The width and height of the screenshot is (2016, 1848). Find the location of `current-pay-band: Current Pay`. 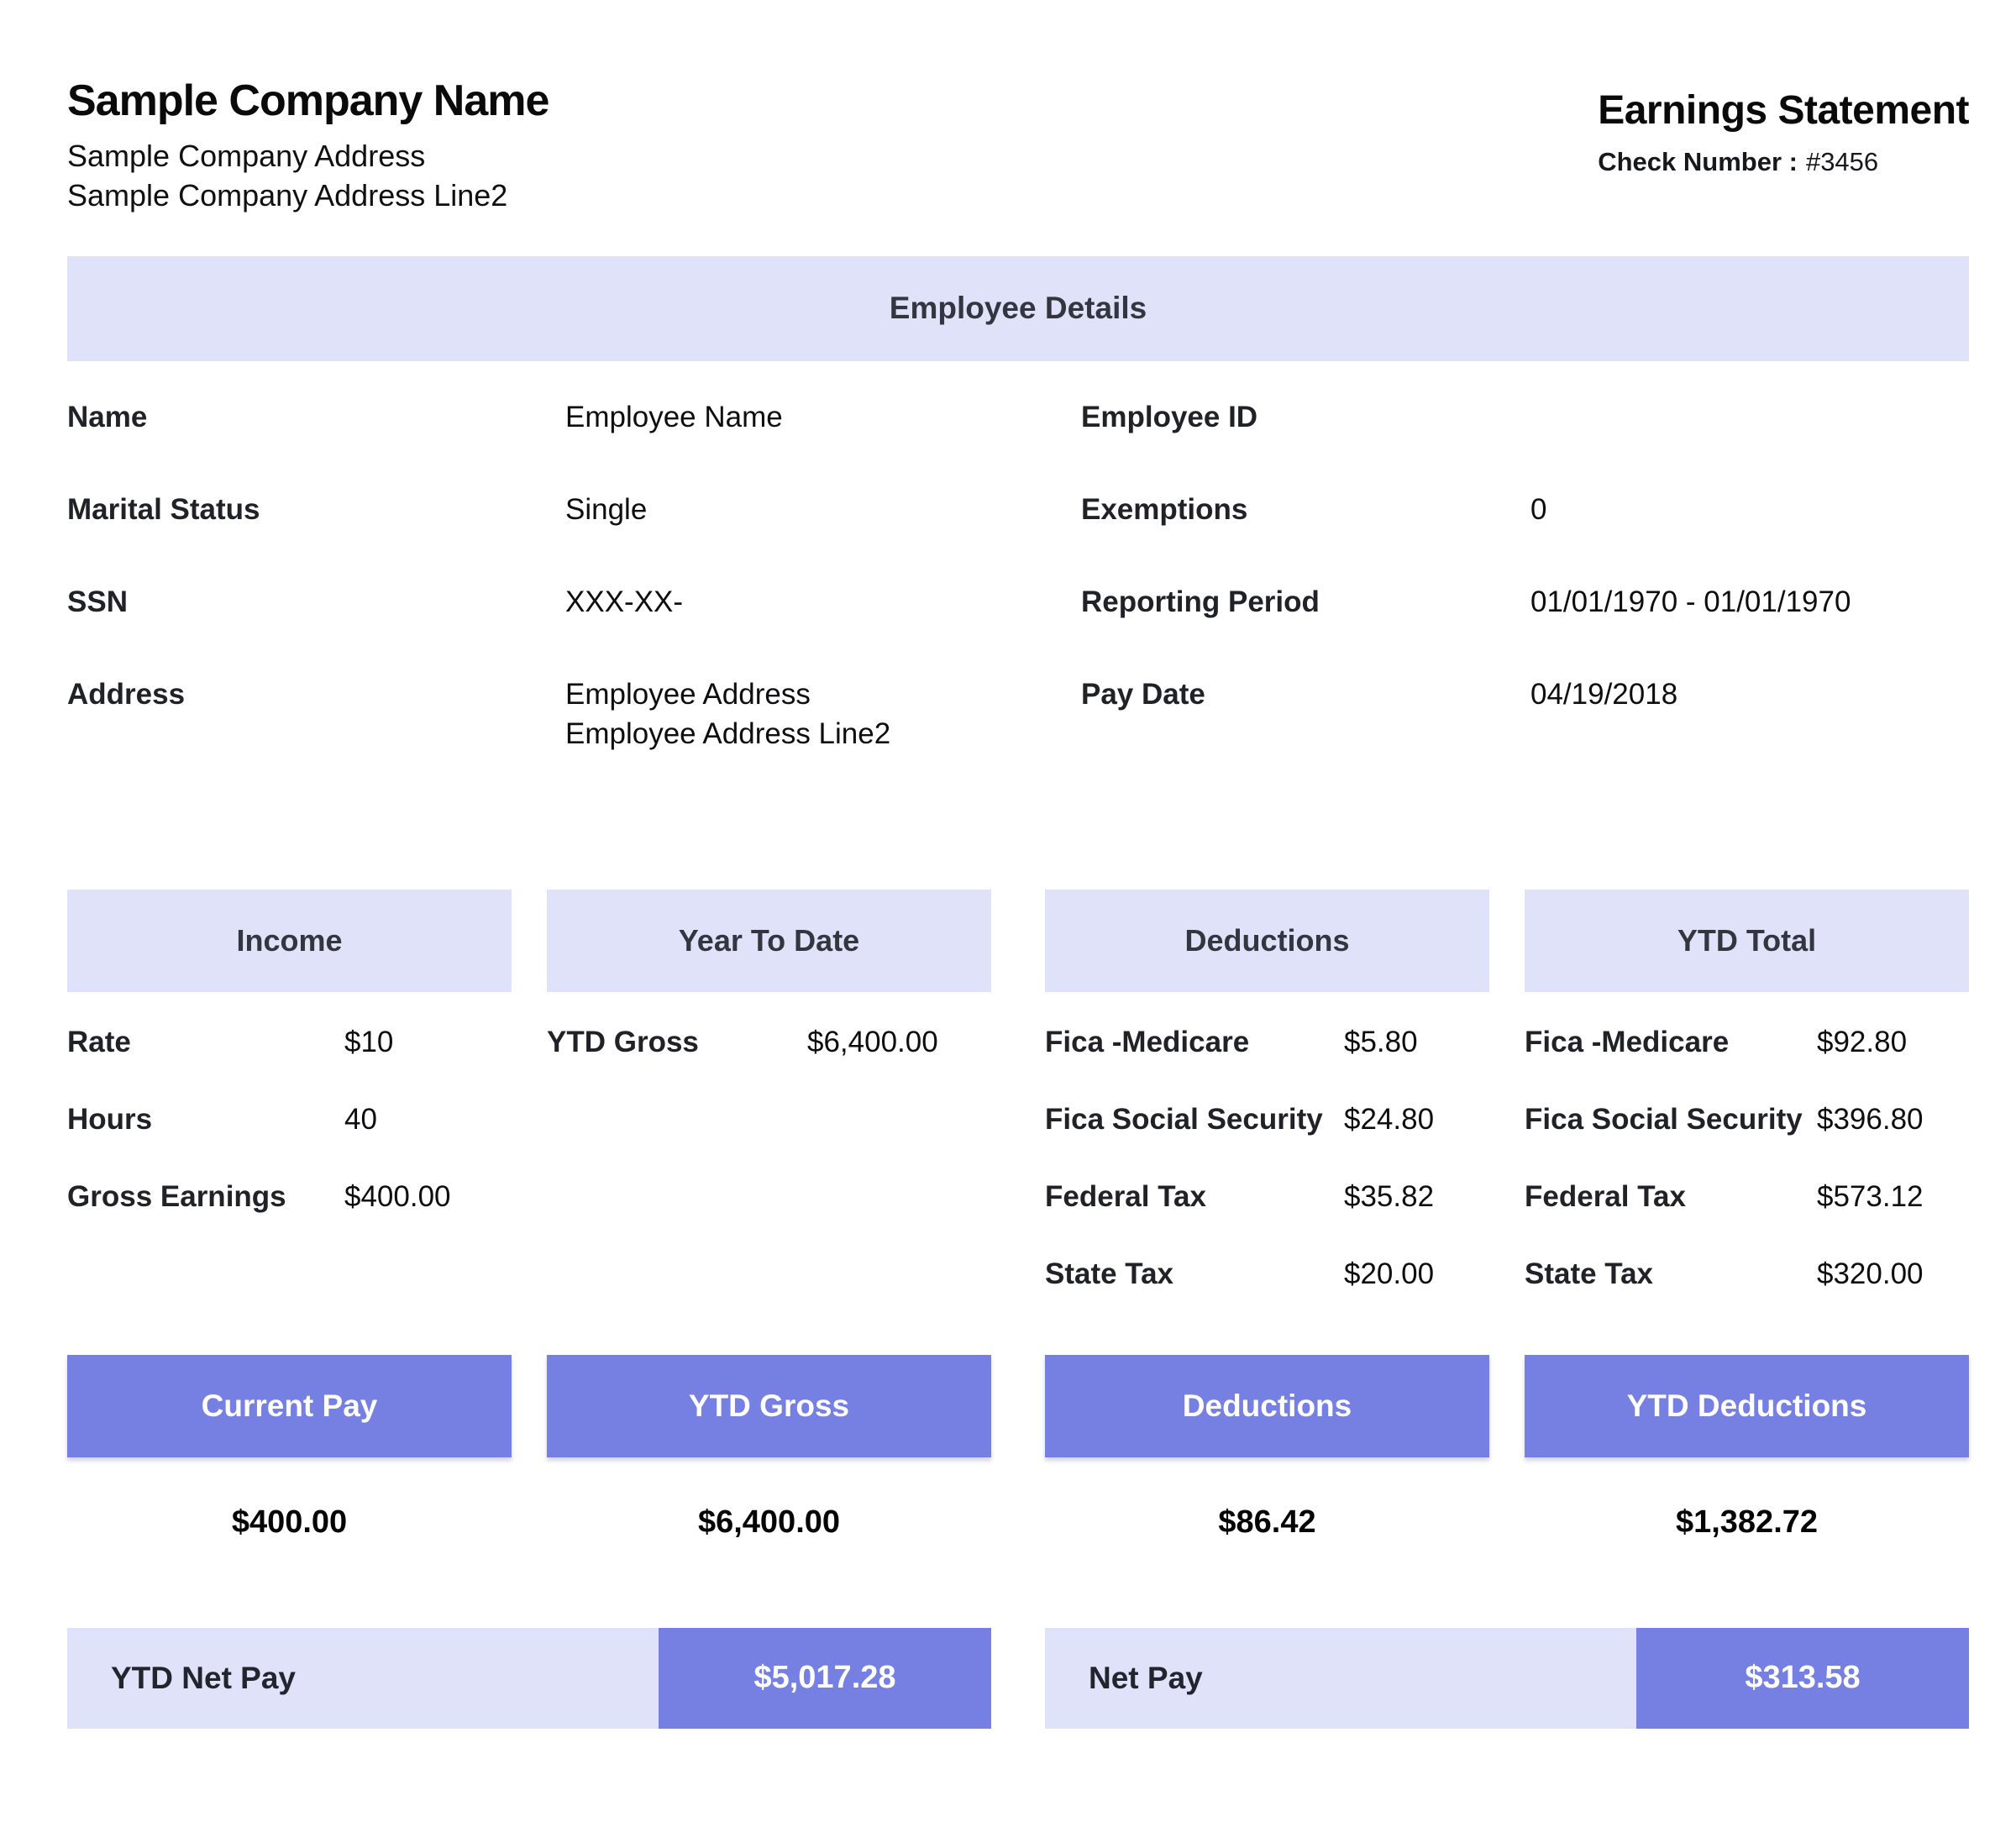

current-pay-band: Current Pay is located at coordinates (289, 1405).